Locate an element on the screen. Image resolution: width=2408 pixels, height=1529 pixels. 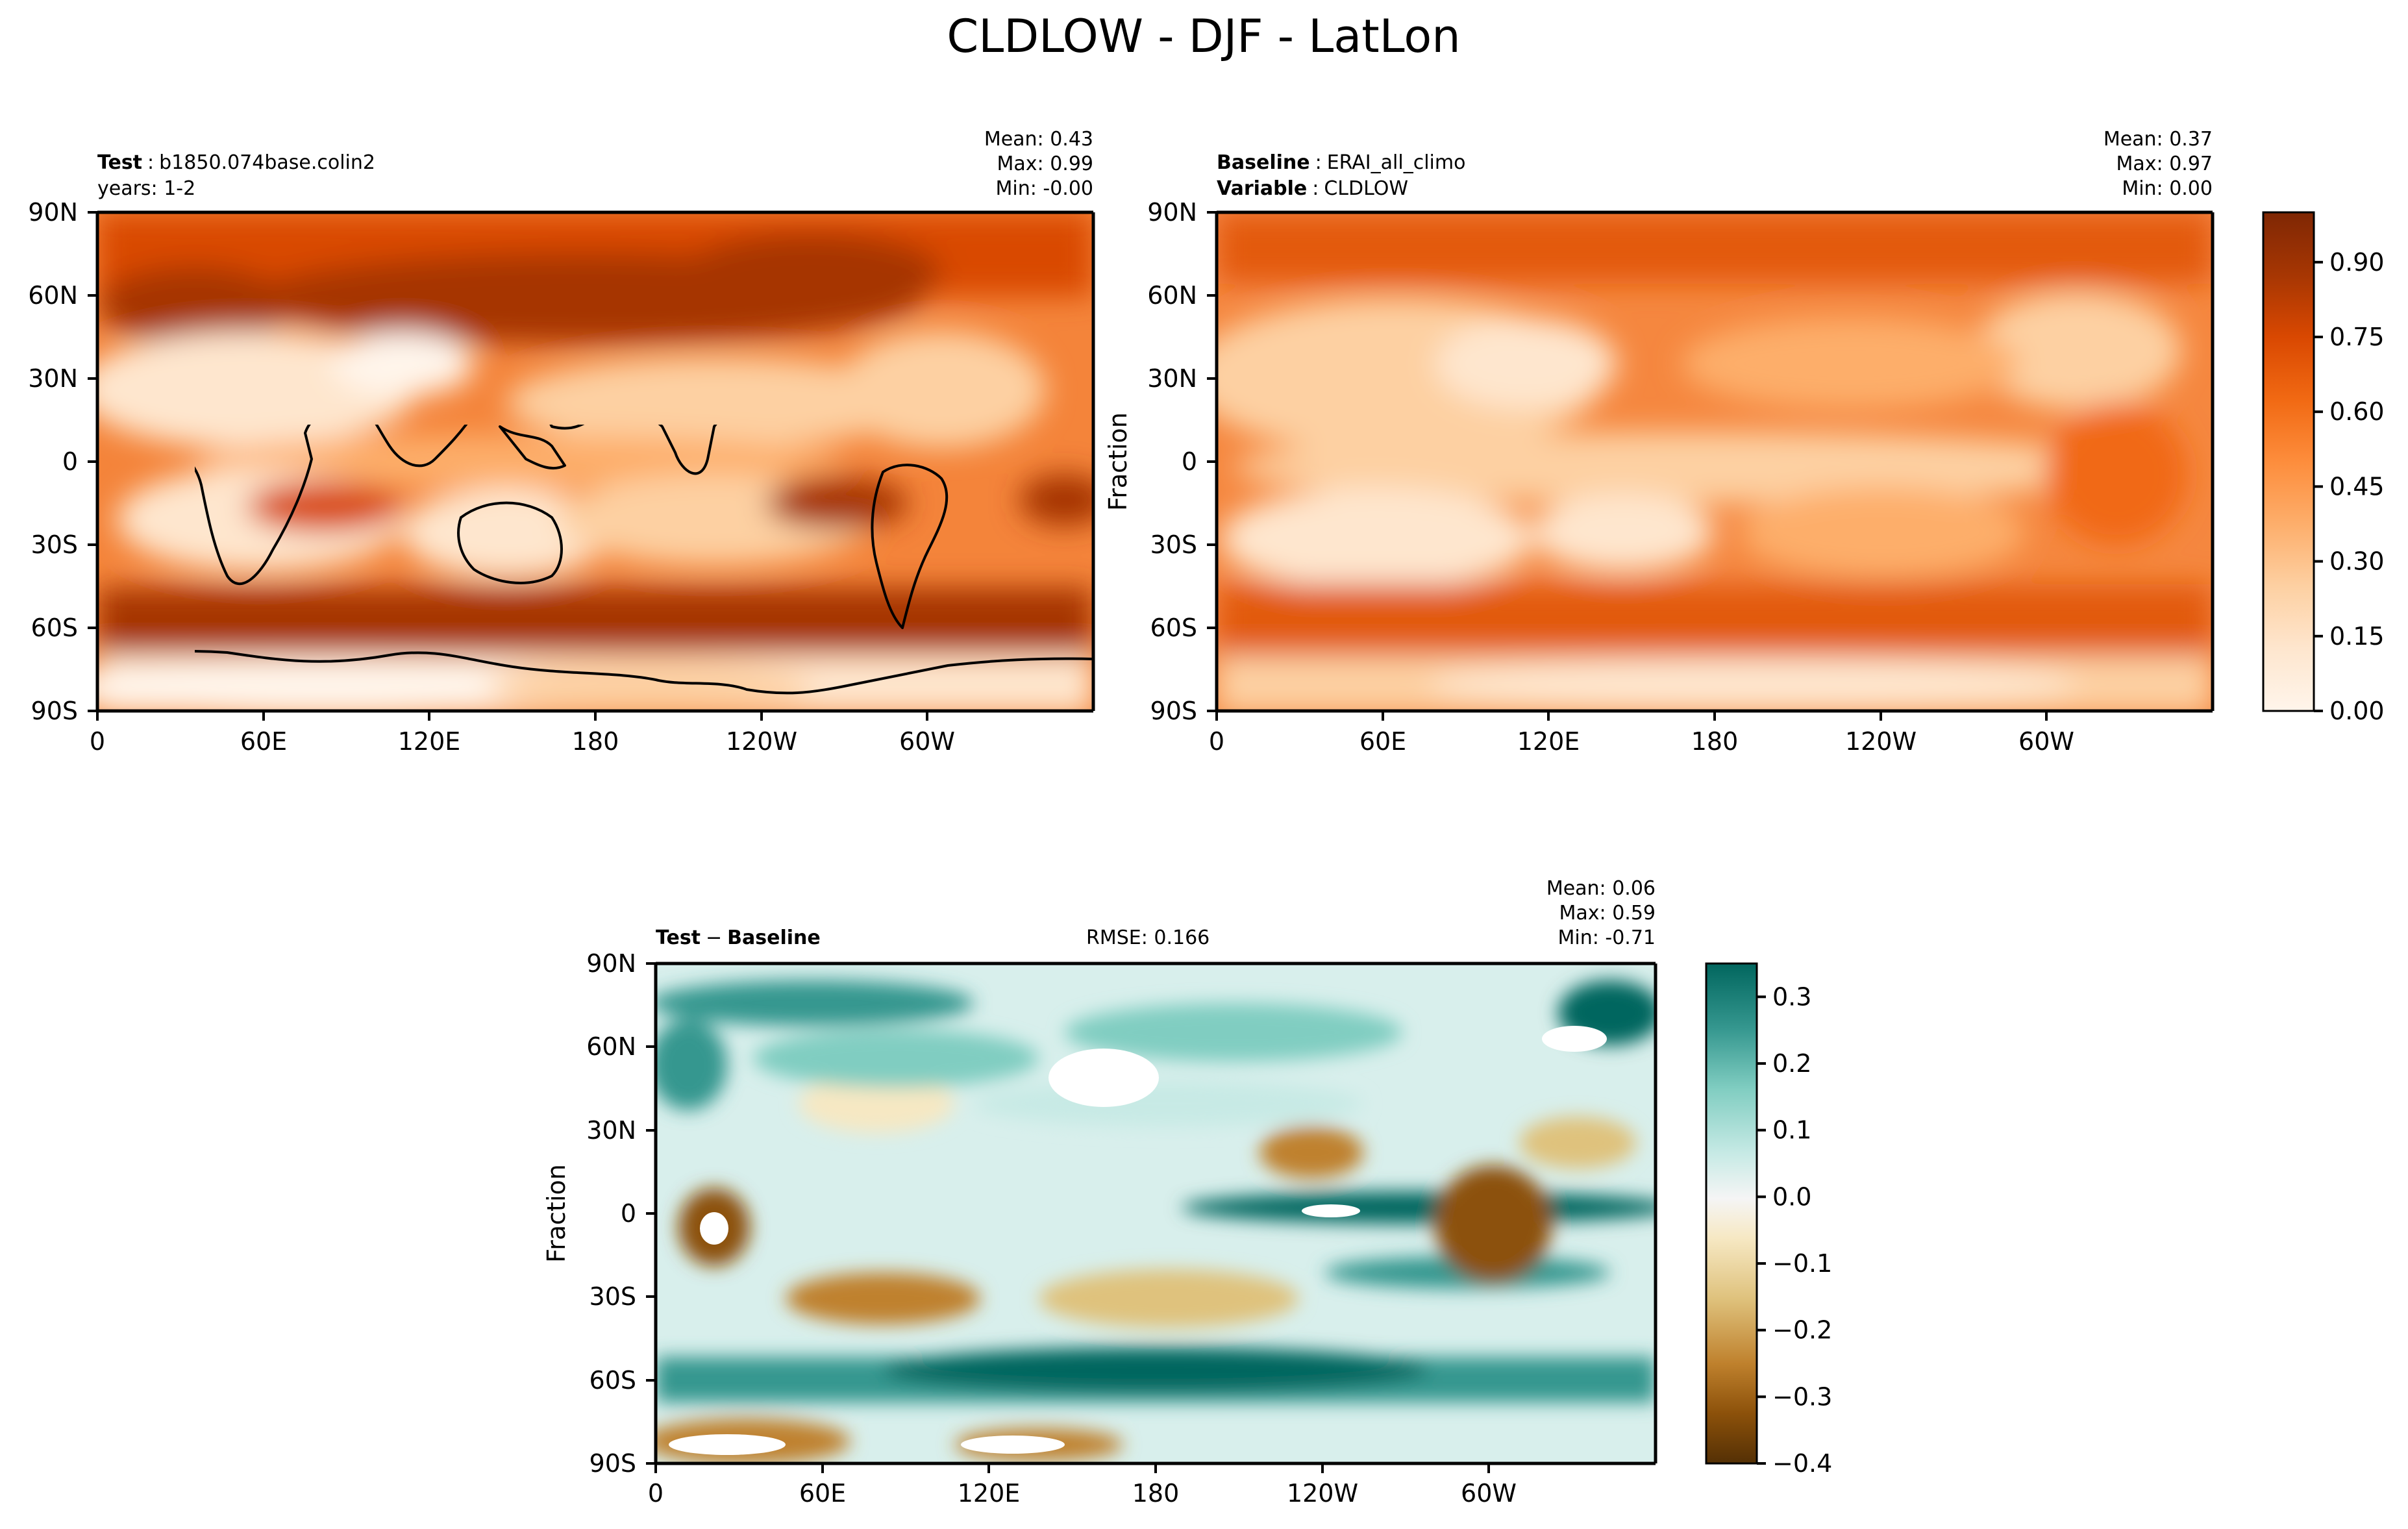
panel-baseline-min: Min: 0.00 is located at coordinates (2167, 188).